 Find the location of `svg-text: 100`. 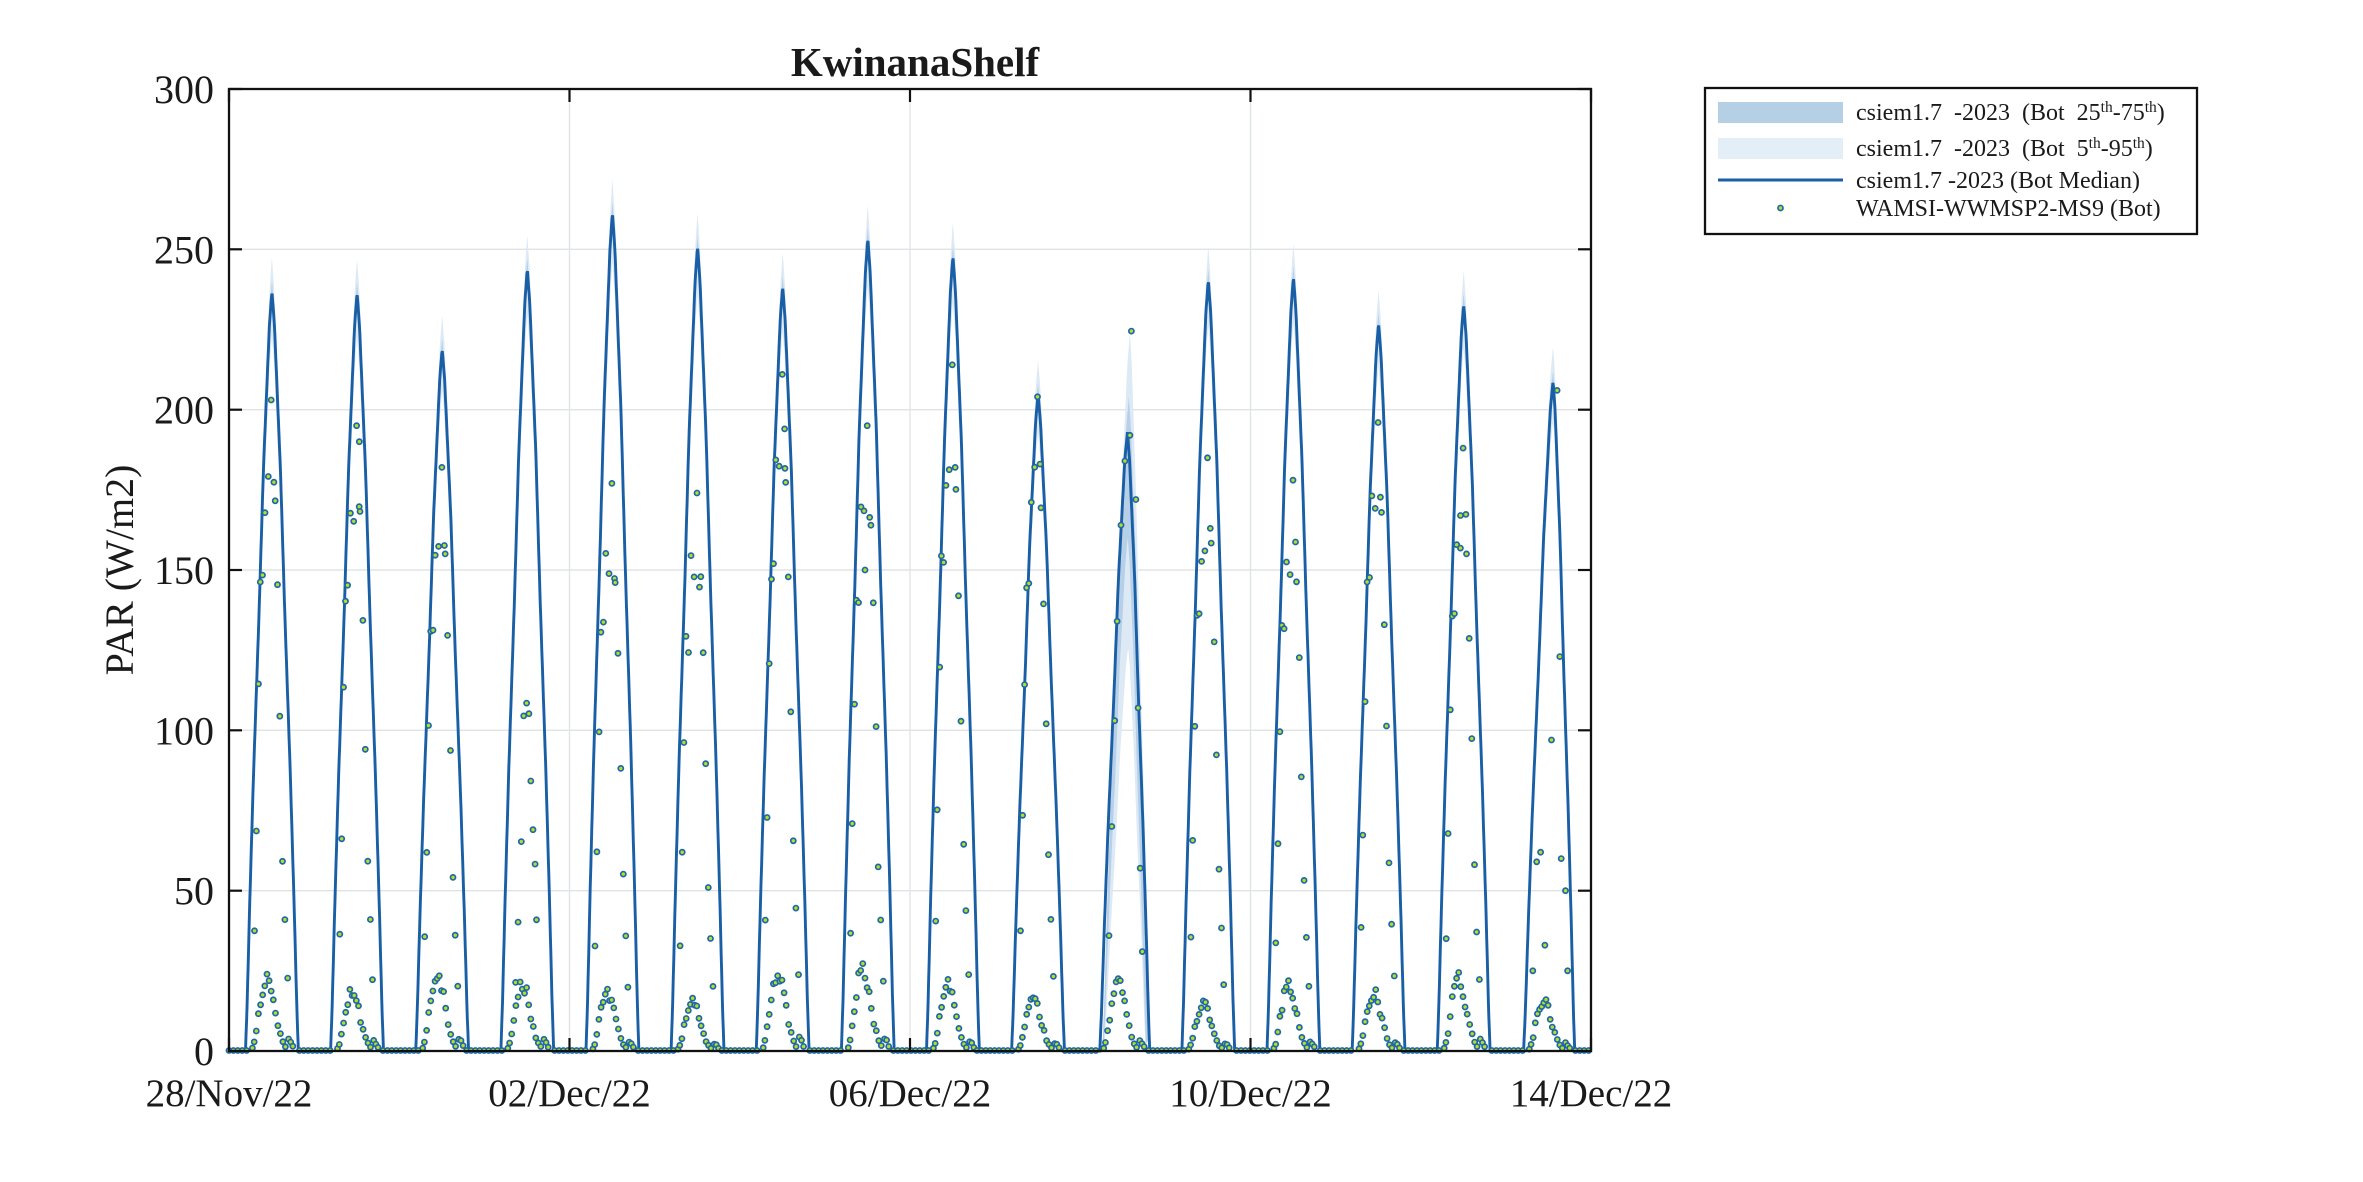

svg-text: 100 is located at coordinates (184, 730).